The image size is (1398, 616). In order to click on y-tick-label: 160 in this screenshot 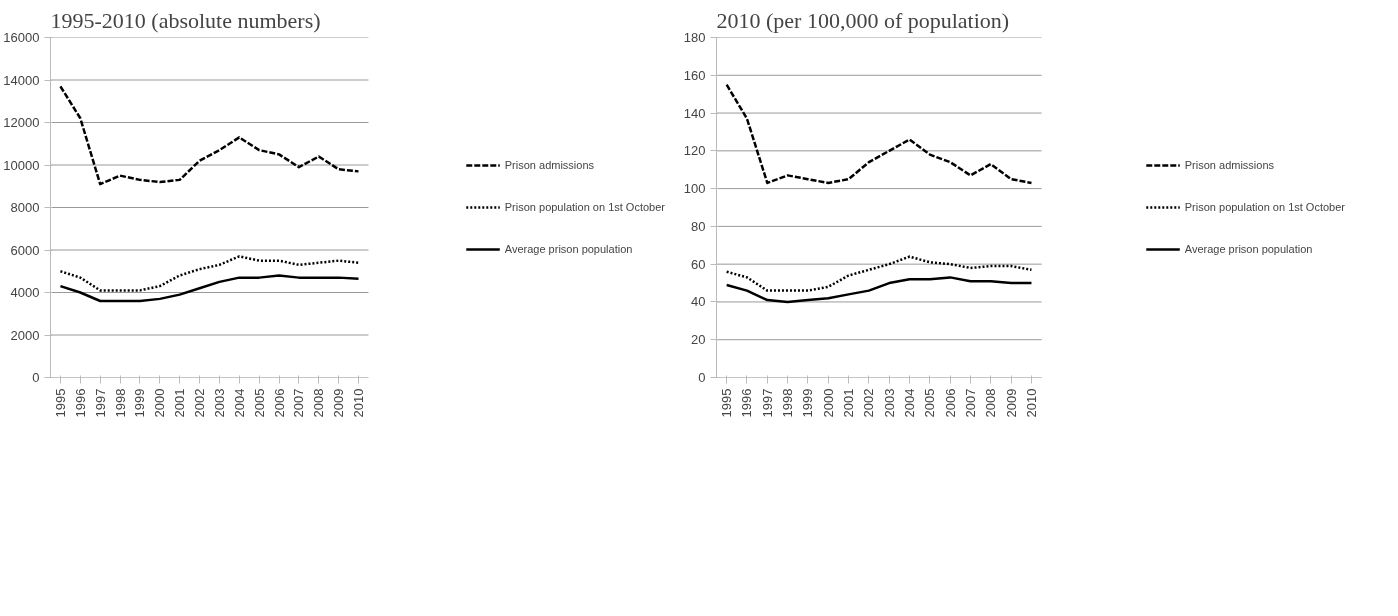, I will do `click(694, 75)`.